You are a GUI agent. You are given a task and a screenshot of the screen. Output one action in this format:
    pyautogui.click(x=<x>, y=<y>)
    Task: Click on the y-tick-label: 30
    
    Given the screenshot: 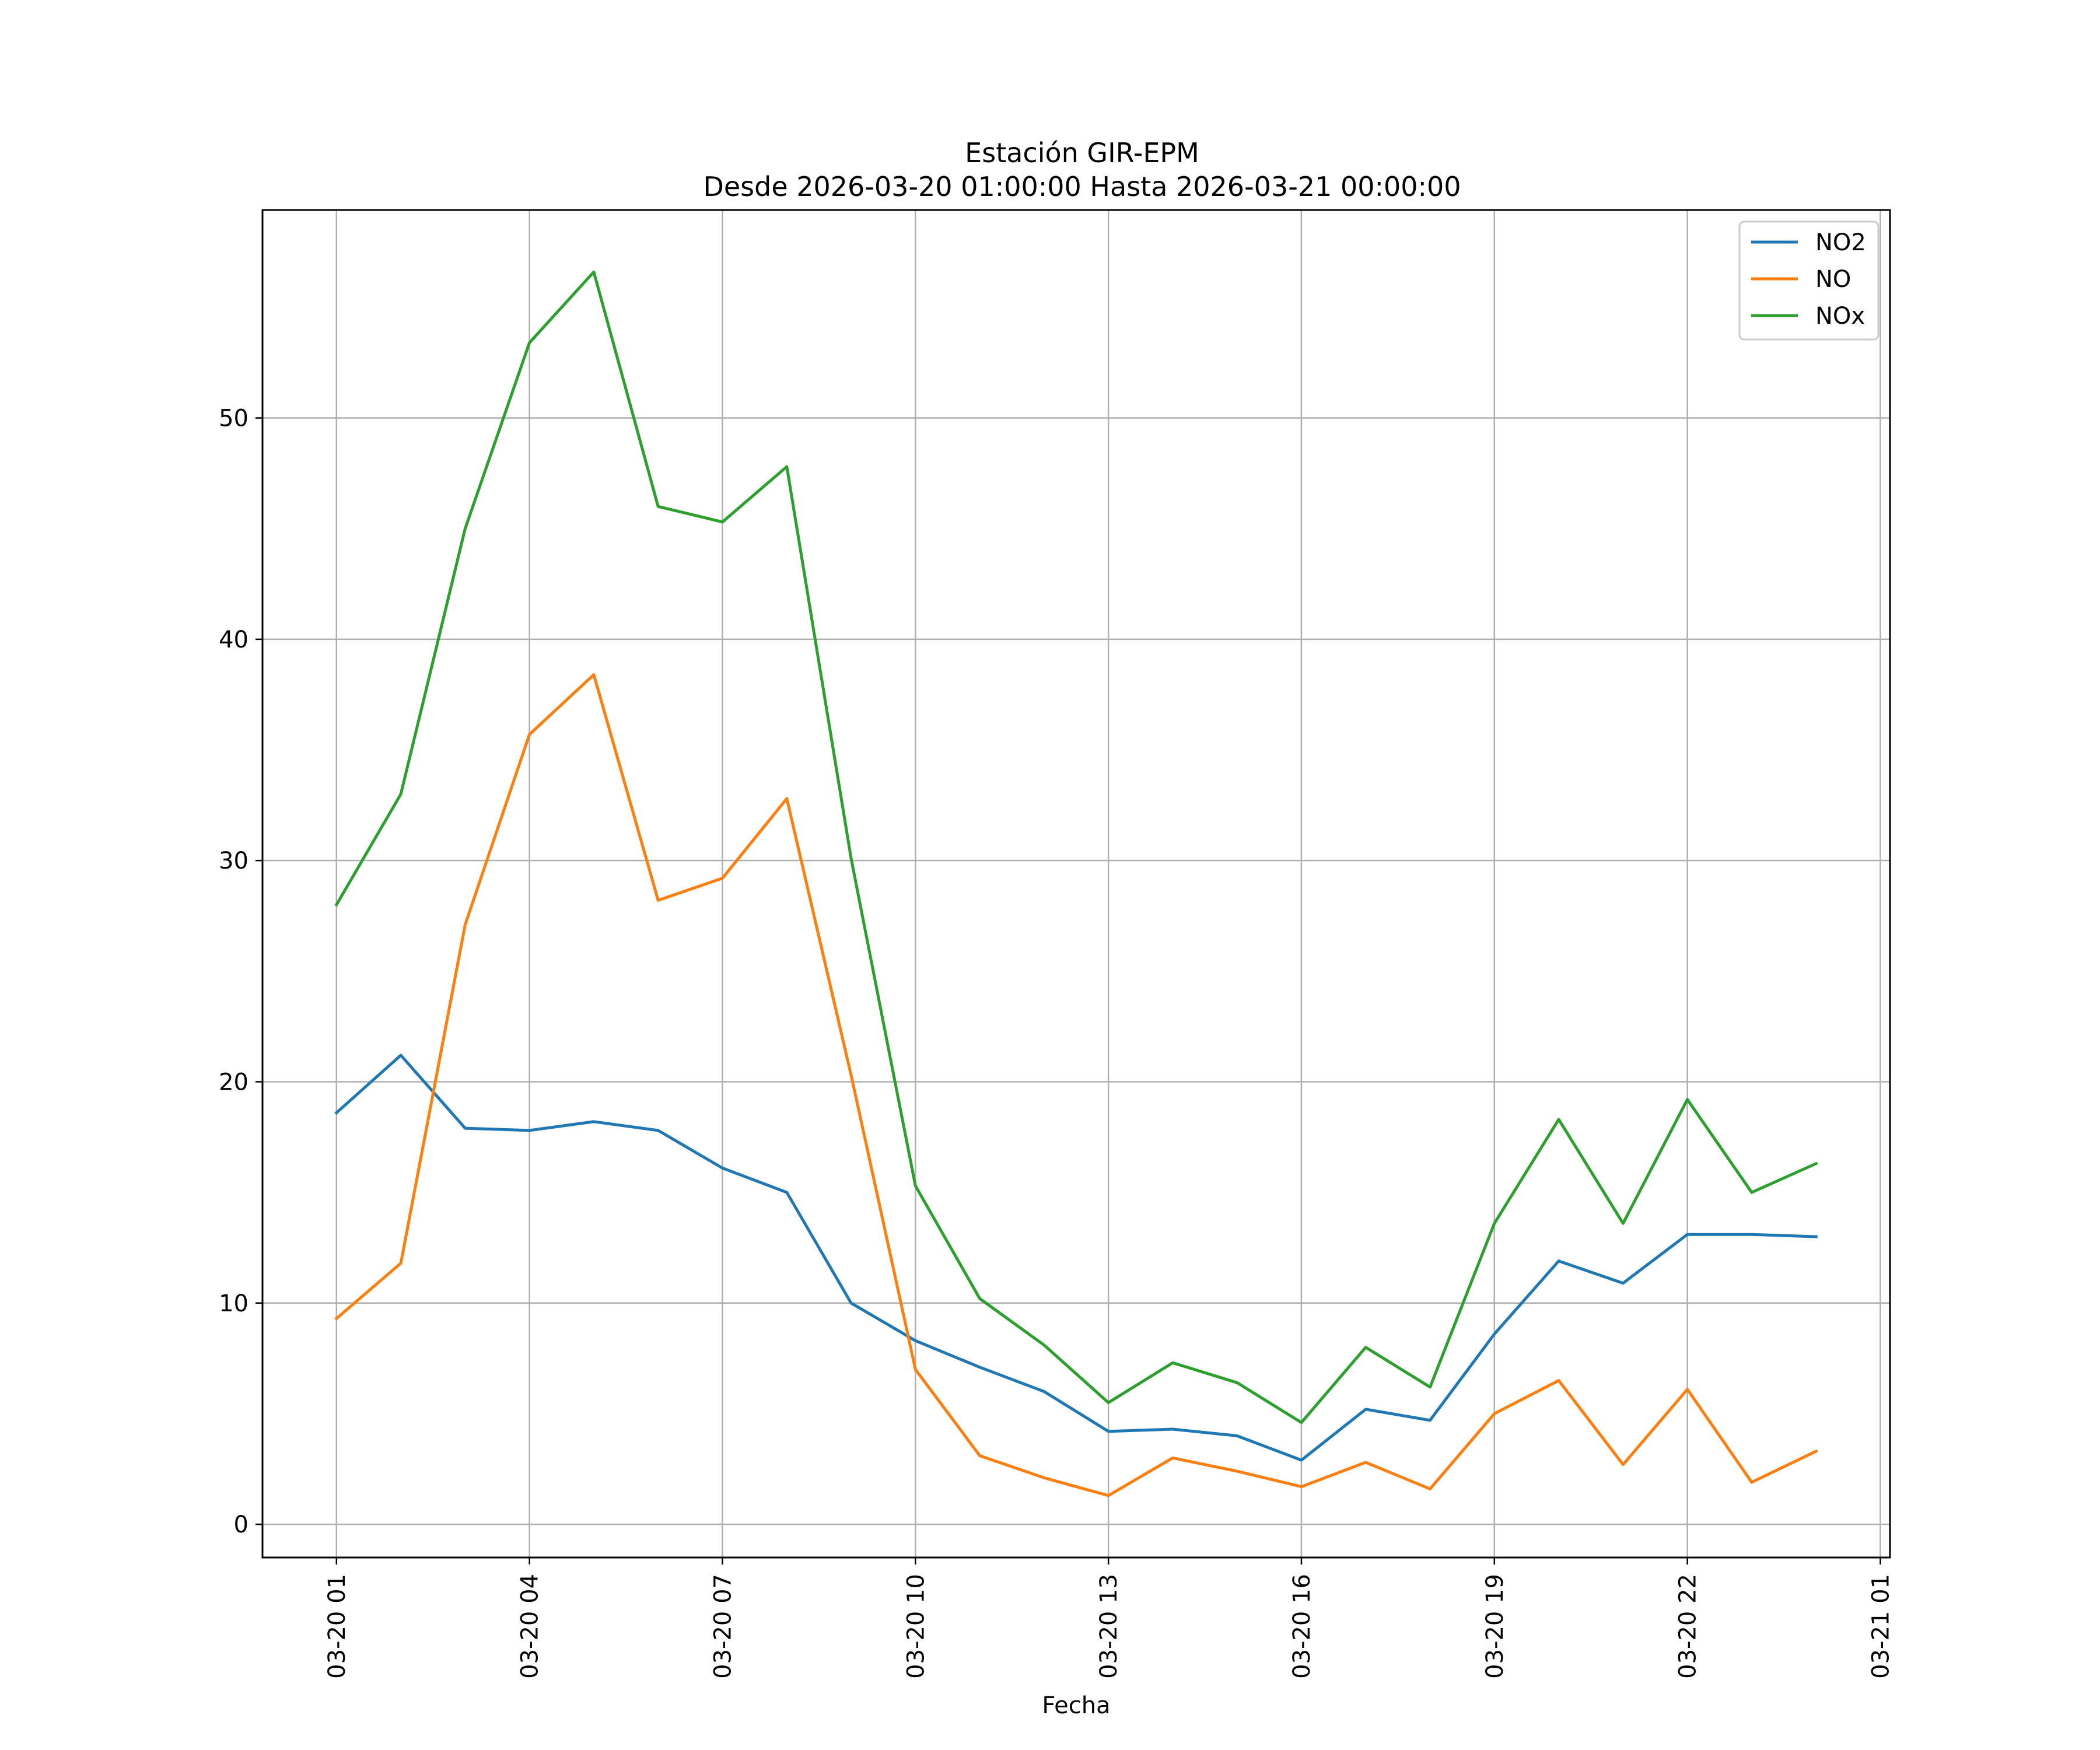 What is the action you would take?
    pyautogui.click(x=234, y=861)
    